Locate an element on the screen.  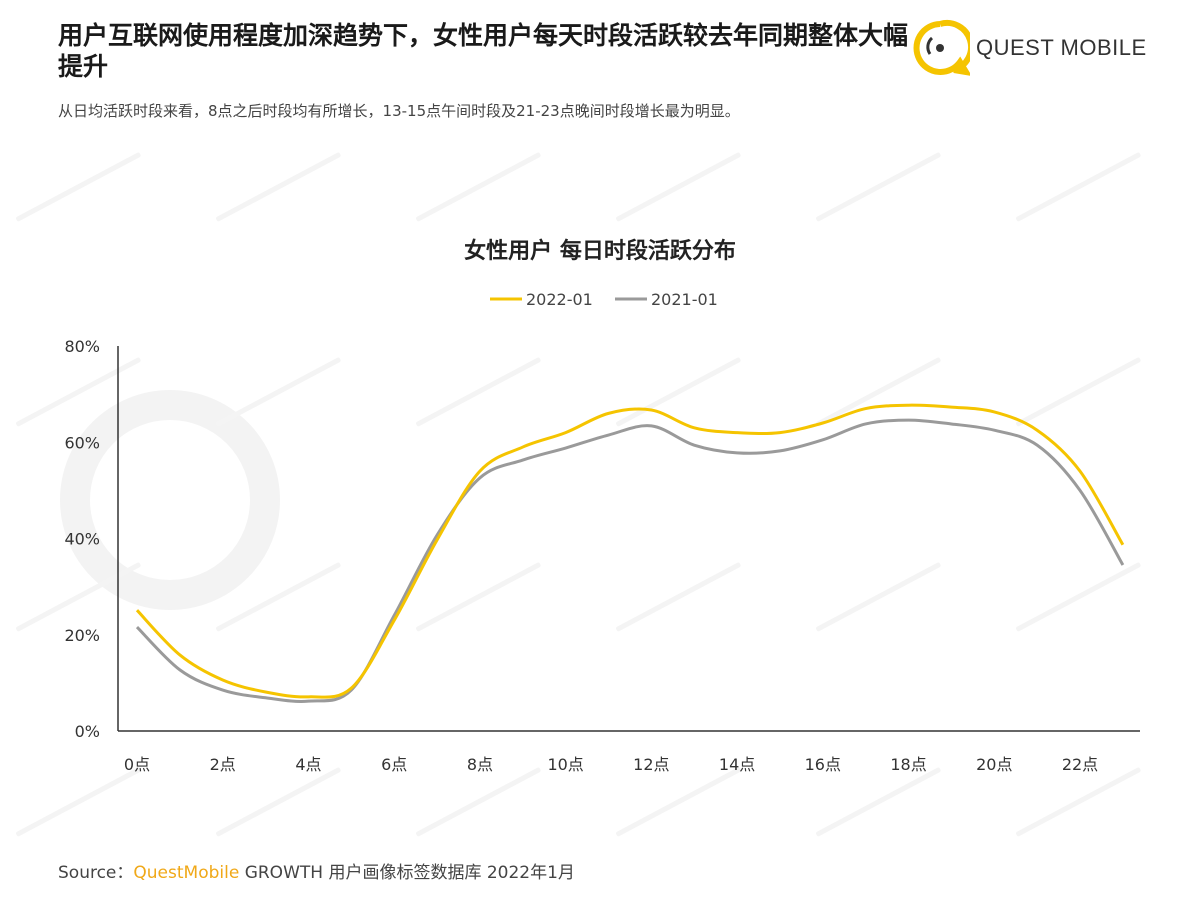
x-tick-label: 18点 is located at coordinates (908, 764).